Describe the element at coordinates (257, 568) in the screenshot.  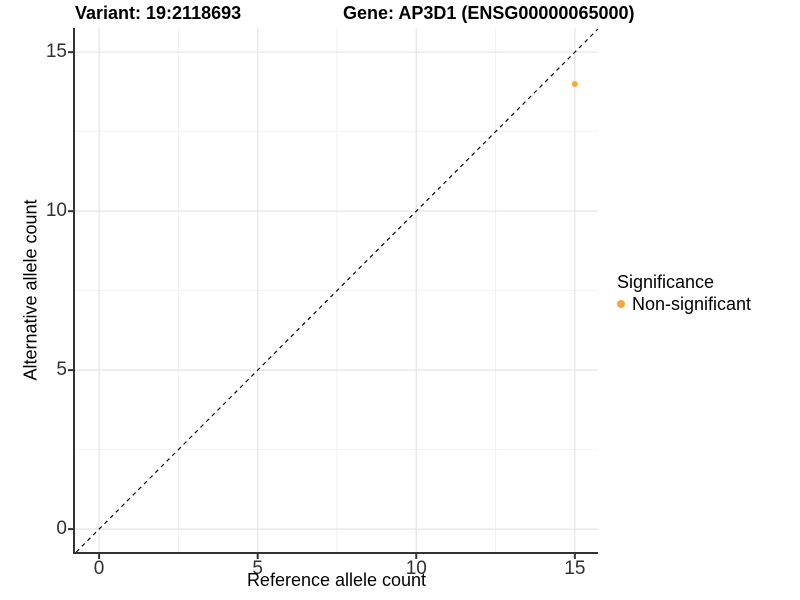
I see `x-tick-label: 5` at that location.